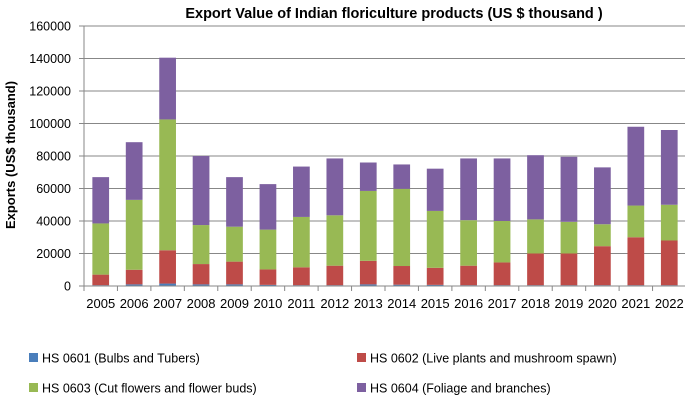 Image resolution: width=685 pixels, height=405 pixels. I want to click on x-tick-label: 2007, so click(167, 303).